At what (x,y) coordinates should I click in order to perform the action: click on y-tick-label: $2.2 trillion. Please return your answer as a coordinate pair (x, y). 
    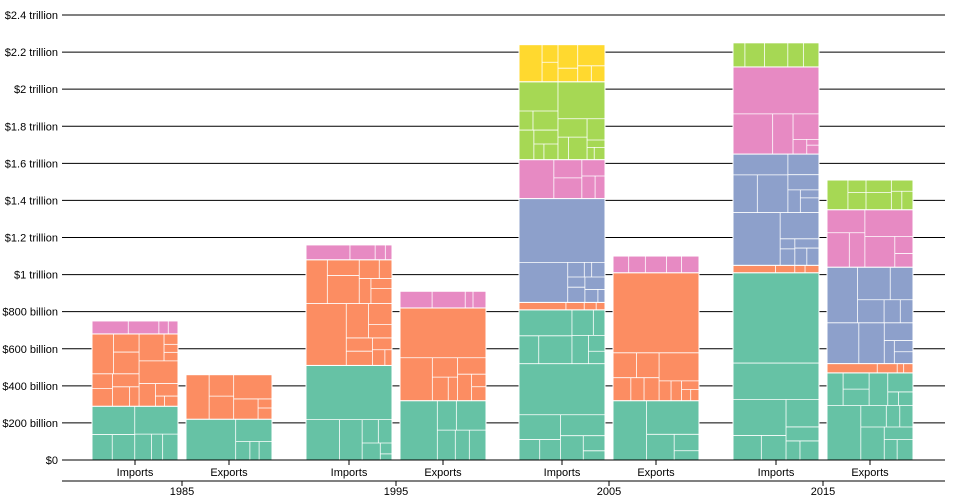
    Looking at the image, I should click on (31, 53).